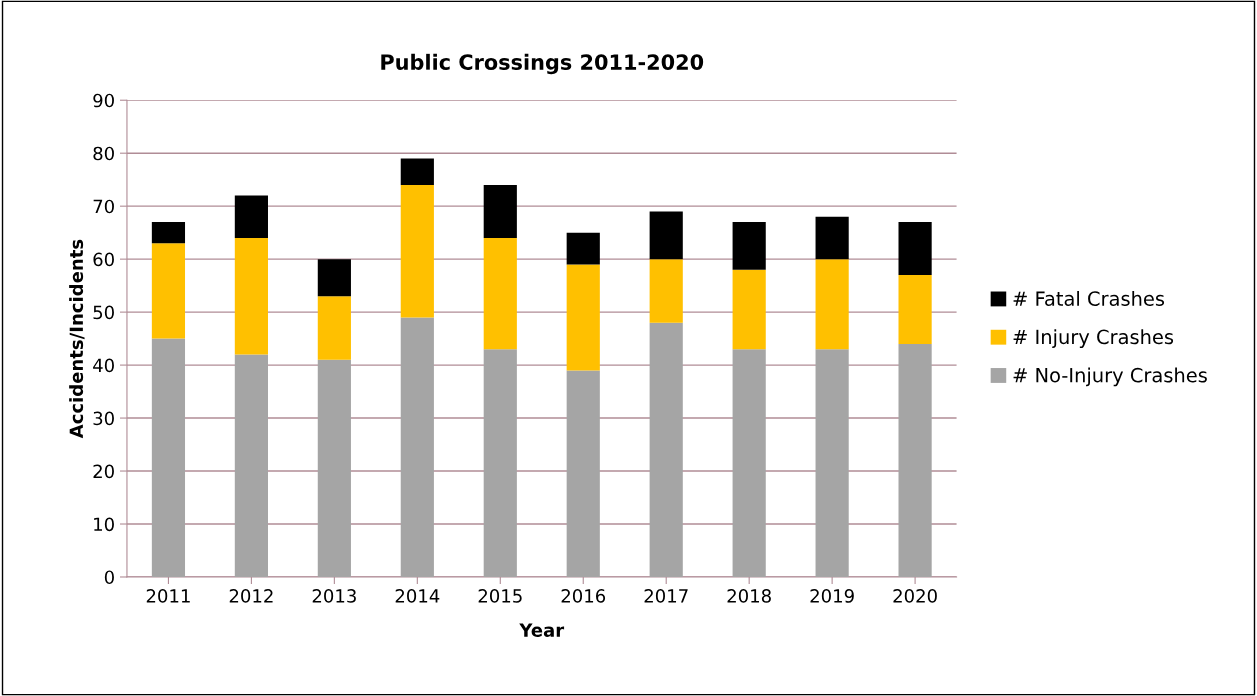  I want to click on y-tick-label: 20, so click(103, 471).